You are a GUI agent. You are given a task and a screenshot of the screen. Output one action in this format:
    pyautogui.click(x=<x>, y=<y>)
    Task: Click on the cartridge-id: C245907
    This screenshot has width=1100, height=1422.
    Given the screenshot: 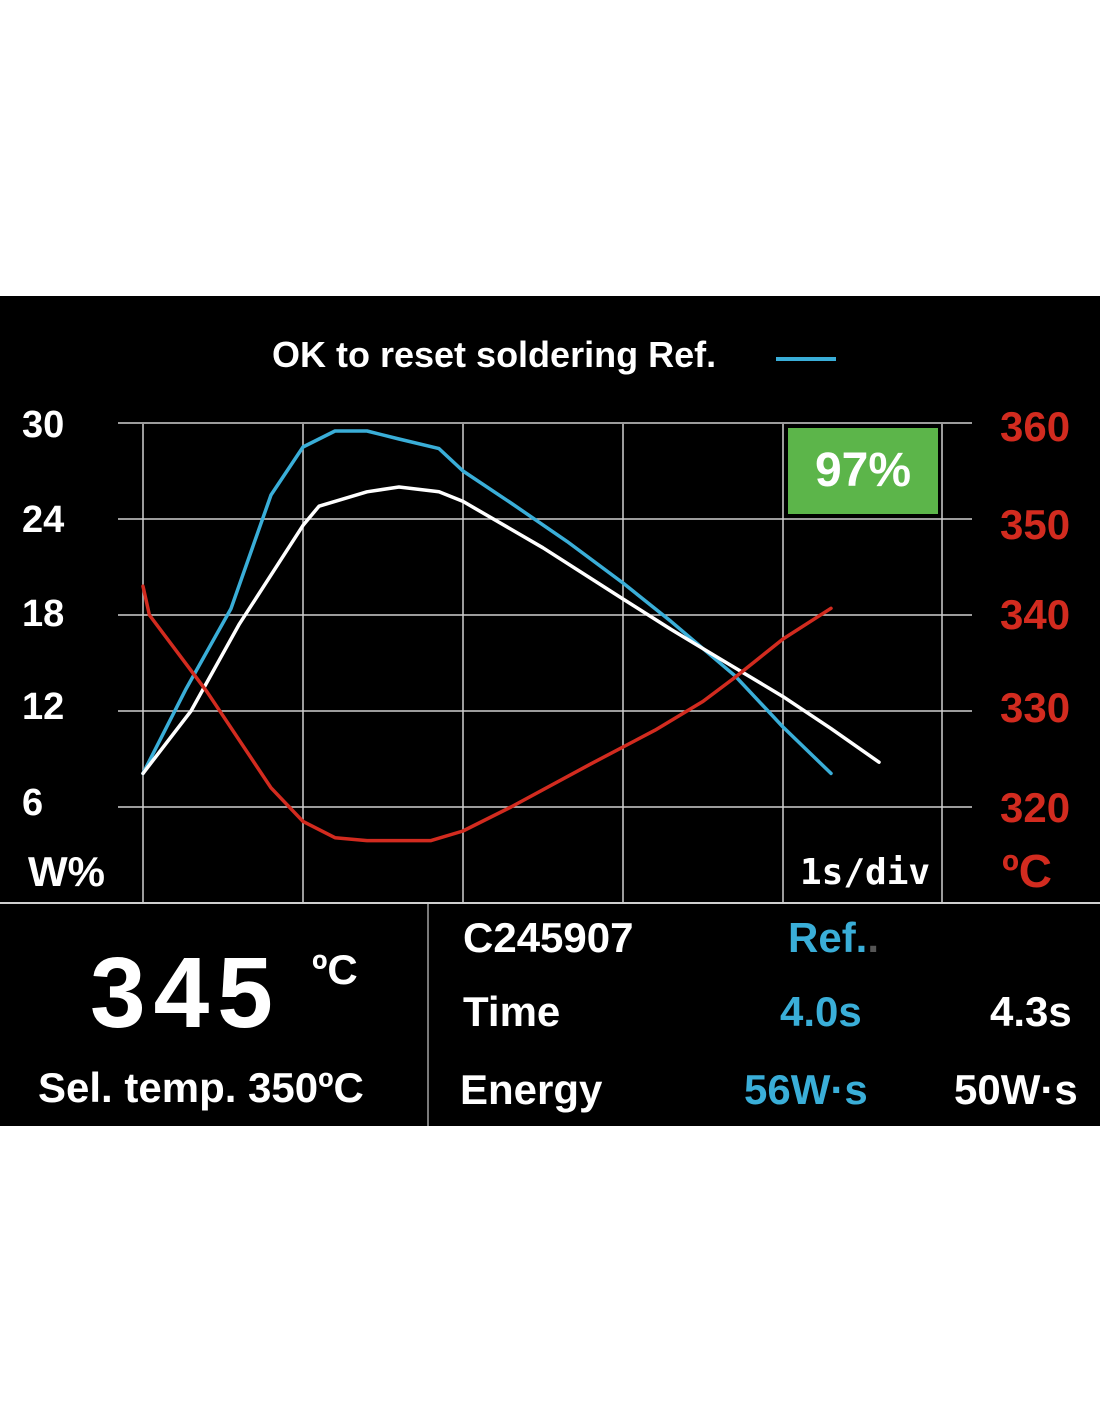 What is the action you would take?
    pyautogui.click(x=548, y=937)
    